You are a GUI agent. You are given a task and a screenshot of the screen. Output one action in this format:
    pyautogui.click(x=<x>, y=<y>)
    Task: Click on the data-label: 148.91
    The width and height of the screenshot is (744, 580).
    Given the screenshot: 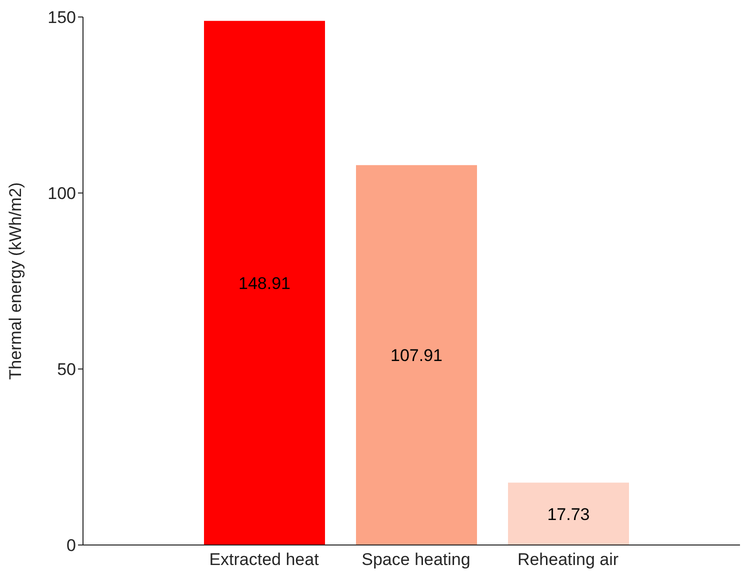 What is the action you would take?
    pyautogui.click(x=264, y=283)
    